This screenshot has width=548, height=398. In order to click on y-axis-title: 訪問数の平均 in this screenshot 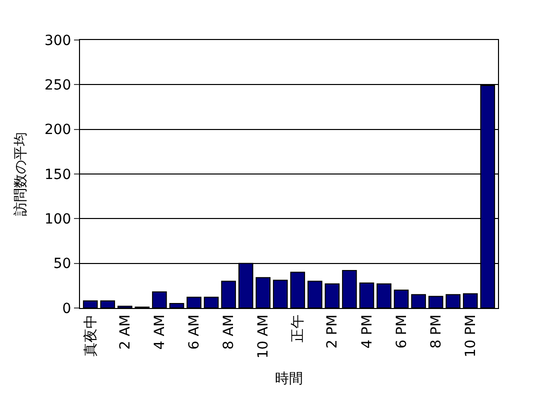, I will do `click(21, 174)`.